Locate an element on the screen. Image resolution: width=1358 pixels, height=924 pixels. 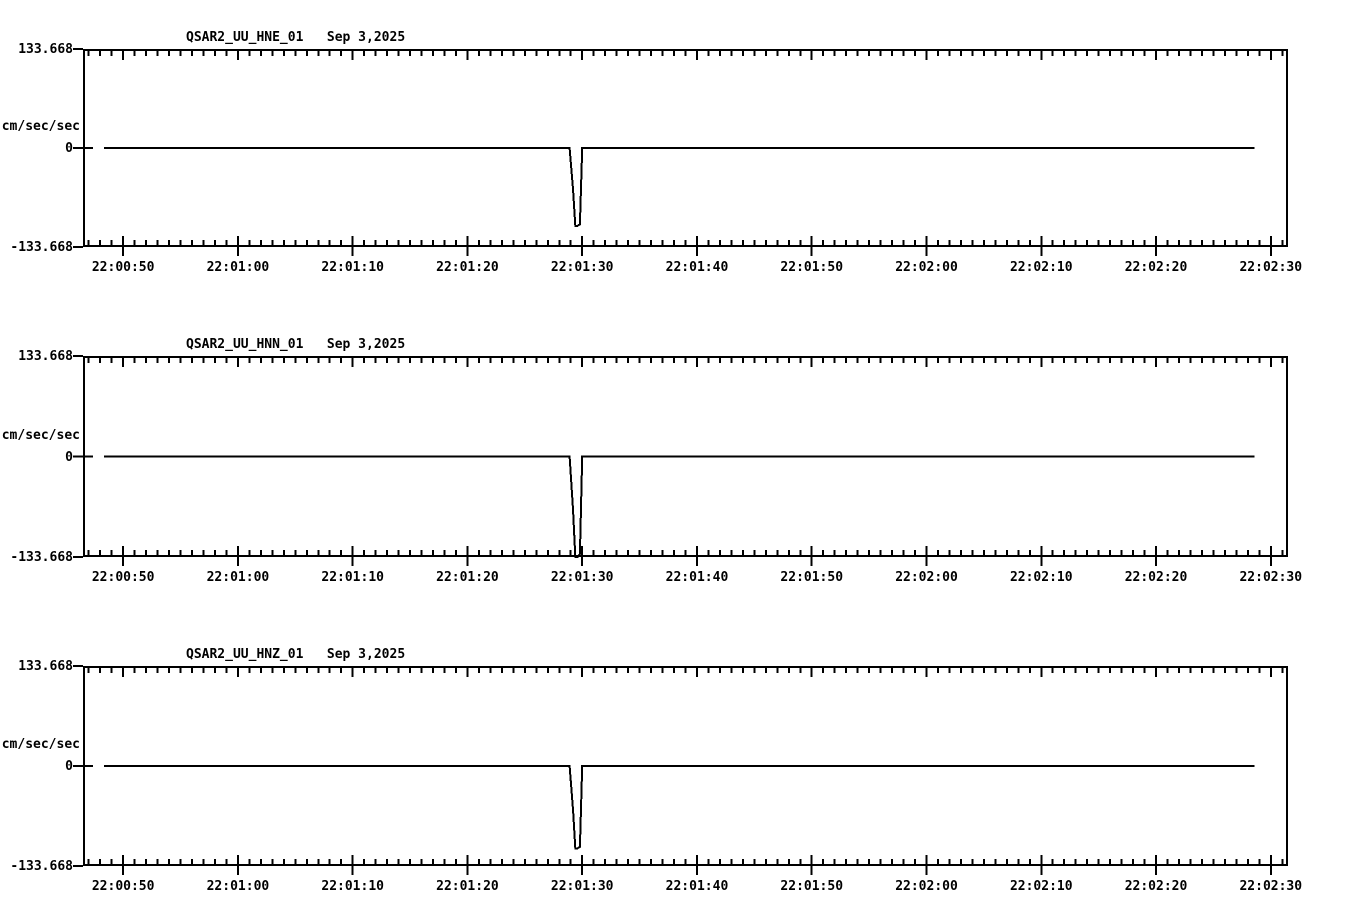
panel-title: QSAR2_UU_HNZ_01 Sep 3,2025 is located at coordinates (296, 654).